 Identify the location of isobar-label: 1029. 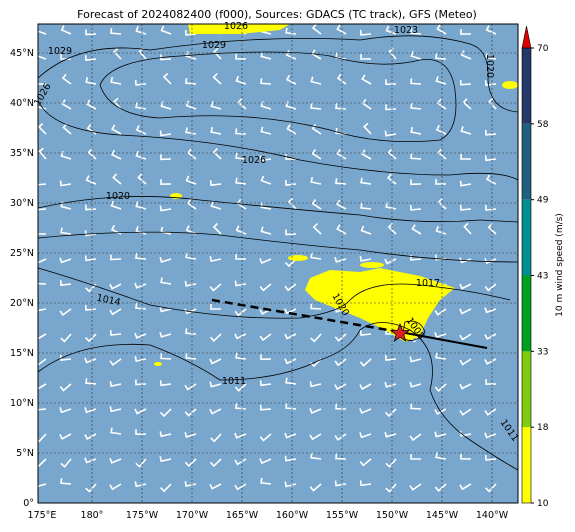
(60, 51).